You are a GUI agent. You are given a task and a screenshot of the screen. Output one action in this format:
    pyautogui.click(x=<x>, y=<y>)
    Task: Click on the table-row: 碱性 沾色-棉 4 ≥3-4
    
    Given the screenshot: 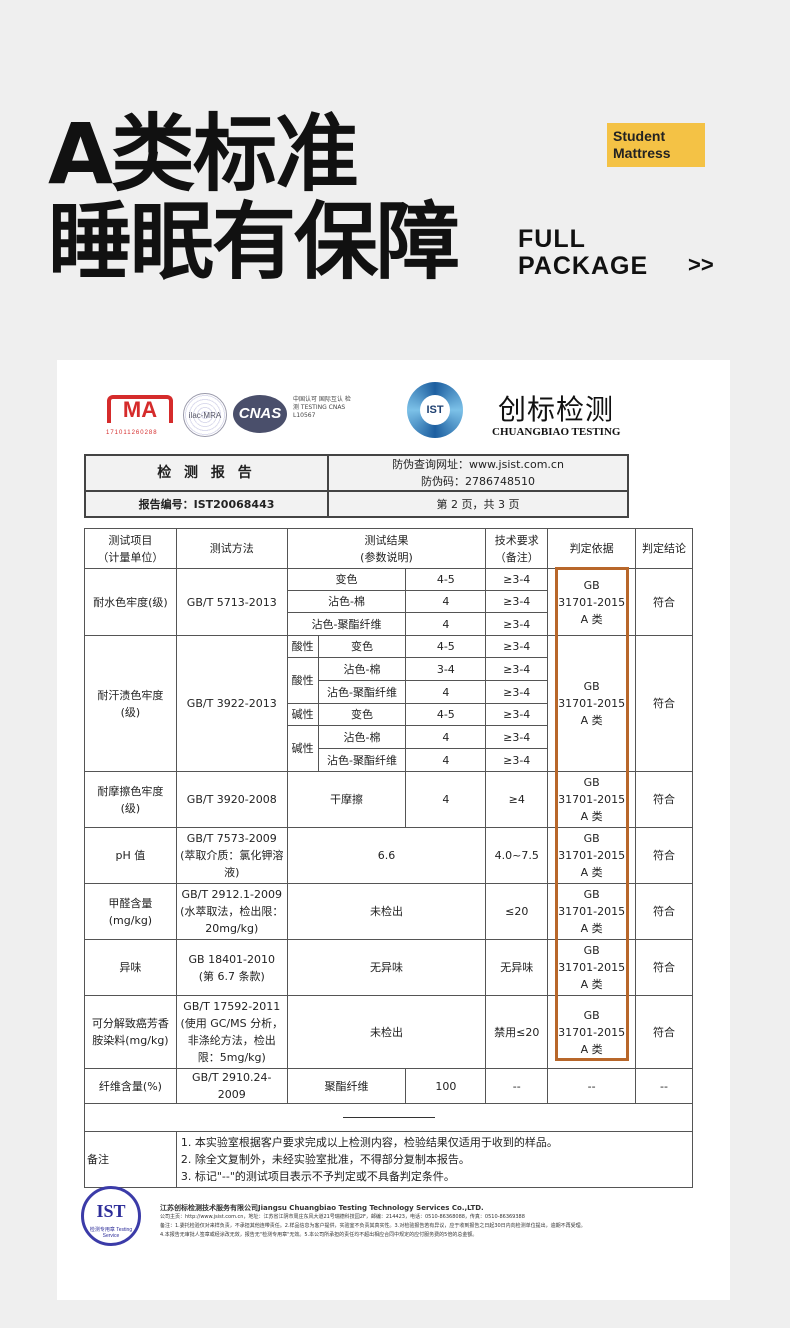 What is the action you would take?
    pyautogui.click(x=389, y=748)
    